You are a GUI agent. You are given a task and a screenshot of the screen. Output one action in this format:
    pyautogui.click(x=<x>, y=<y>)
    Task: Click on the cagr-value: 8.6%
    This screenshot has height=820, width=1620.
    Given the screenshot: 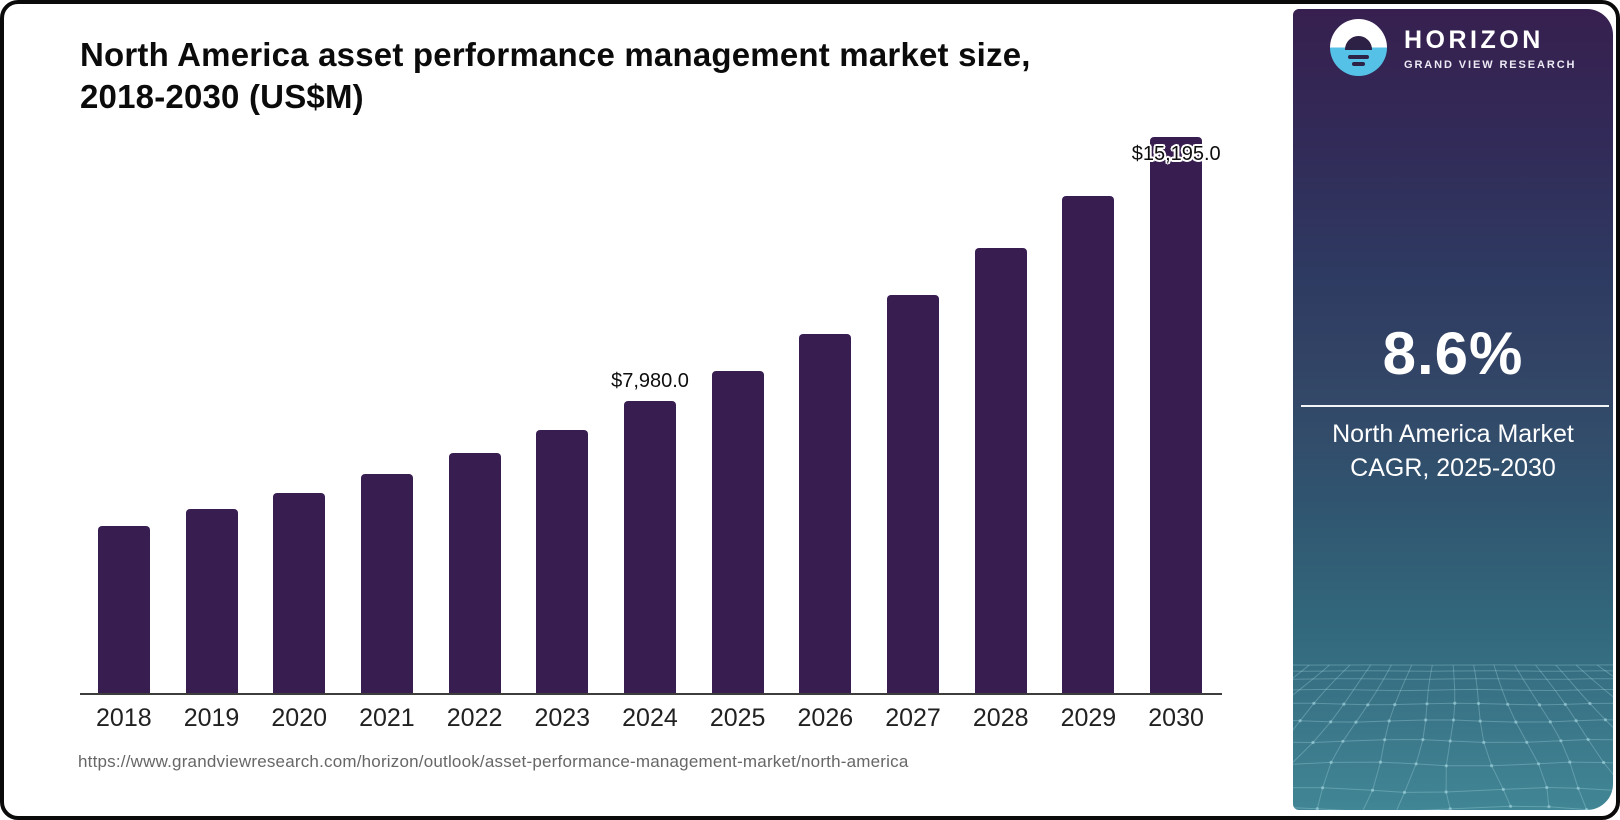 What is the action you would take?
    pyautogui.click(x=1453, y=353)
    